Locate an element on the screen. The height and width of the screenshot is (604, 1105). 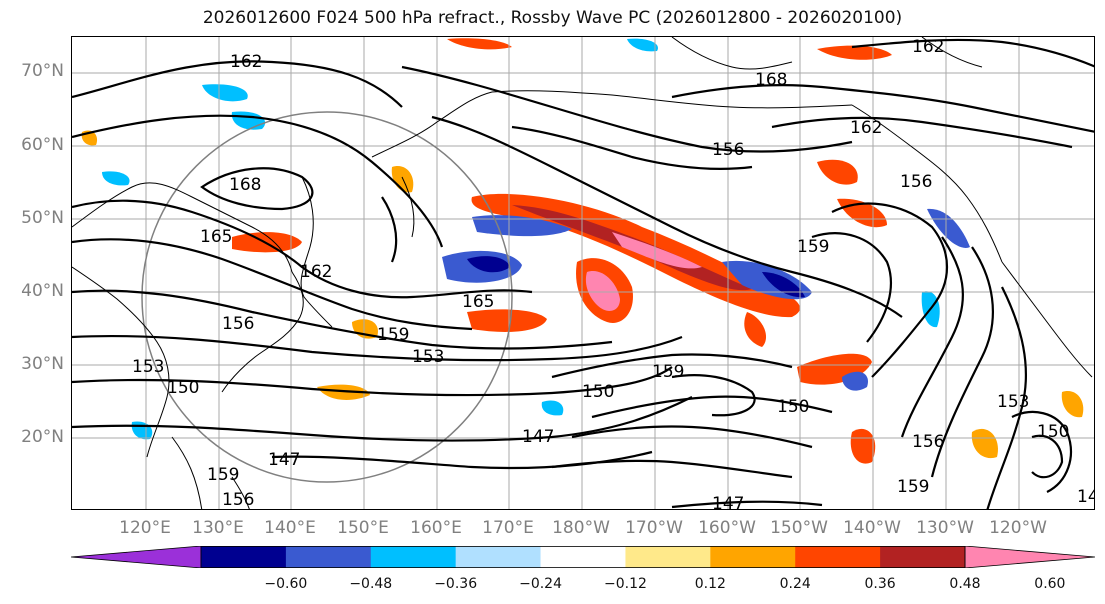
colorbar-tick-label: −0.12 is located at coordinates (625, 584).